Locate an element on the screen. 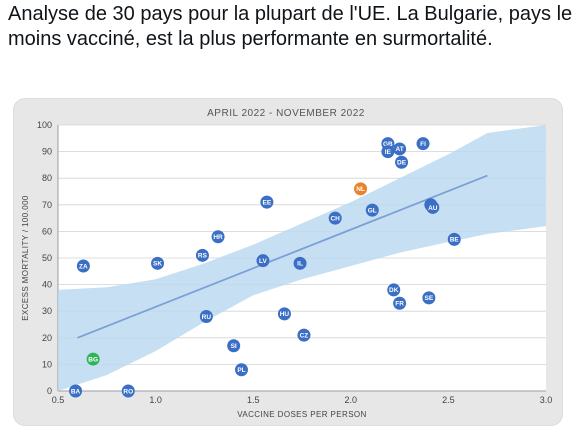 Image resolution: width=580 pixels, height=429 pixels. data-point-au: AU is located at coordinates (433, 207).